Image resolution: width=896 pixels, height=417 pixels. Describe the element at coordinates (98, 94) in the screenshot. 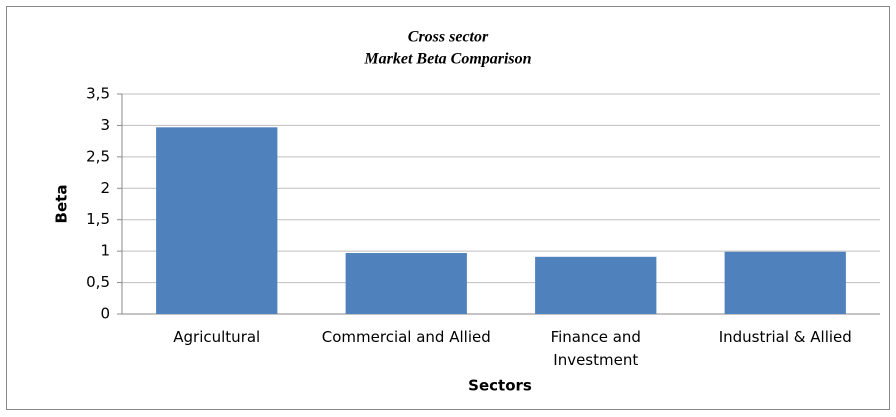

I see `y-tick-label: 3,5` at that location.